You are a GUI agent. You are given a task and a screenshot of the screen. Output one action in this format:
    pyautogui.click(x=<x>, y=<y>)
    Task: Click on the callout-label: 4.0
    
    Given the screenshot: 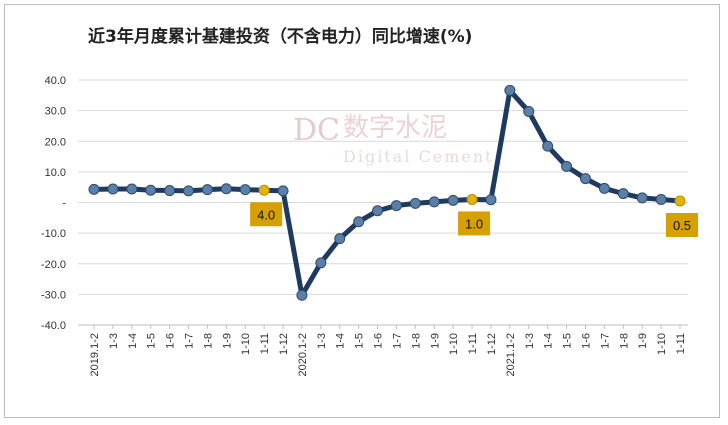 What is the action you would take?
    pyautogui.click(x=266, y=214)
    